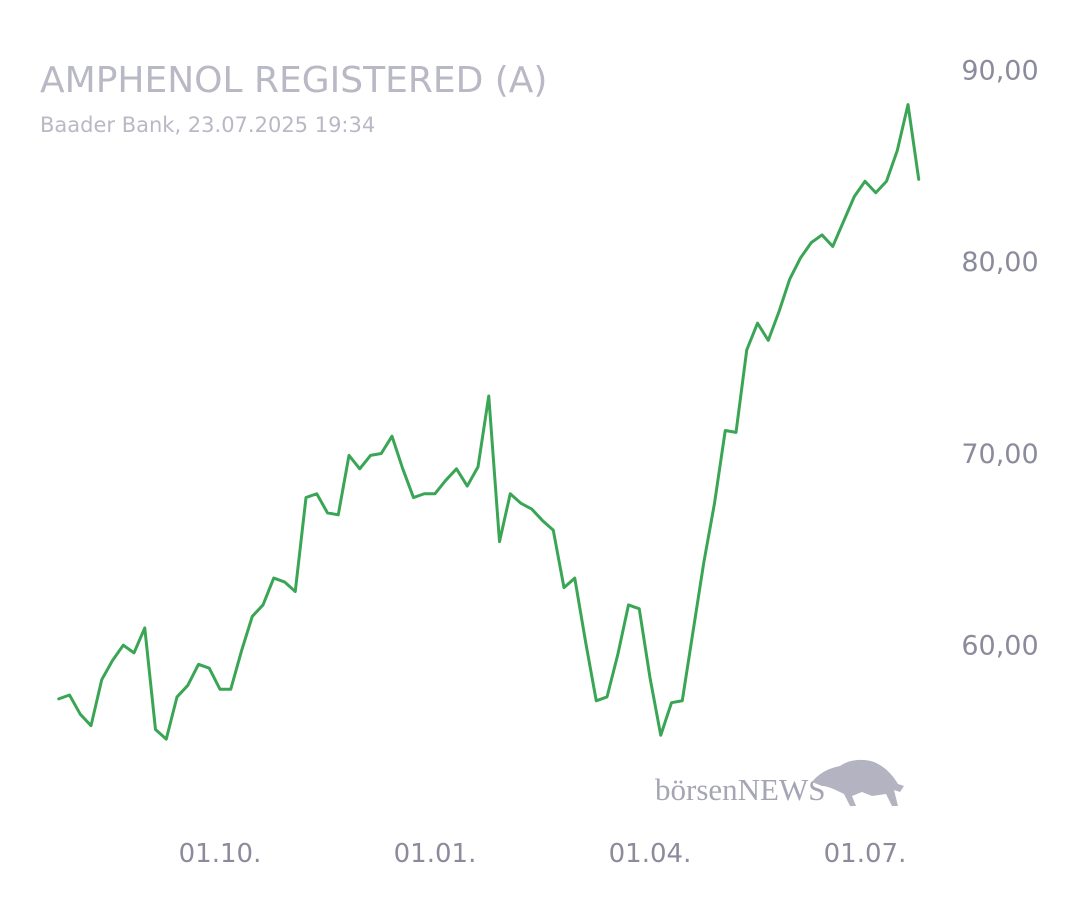 This screenshot has height=900, width=1080. Describe the element at coordinates (865, 854) in the screenshot. I see `x-tick-label: 01.07.` at that location.